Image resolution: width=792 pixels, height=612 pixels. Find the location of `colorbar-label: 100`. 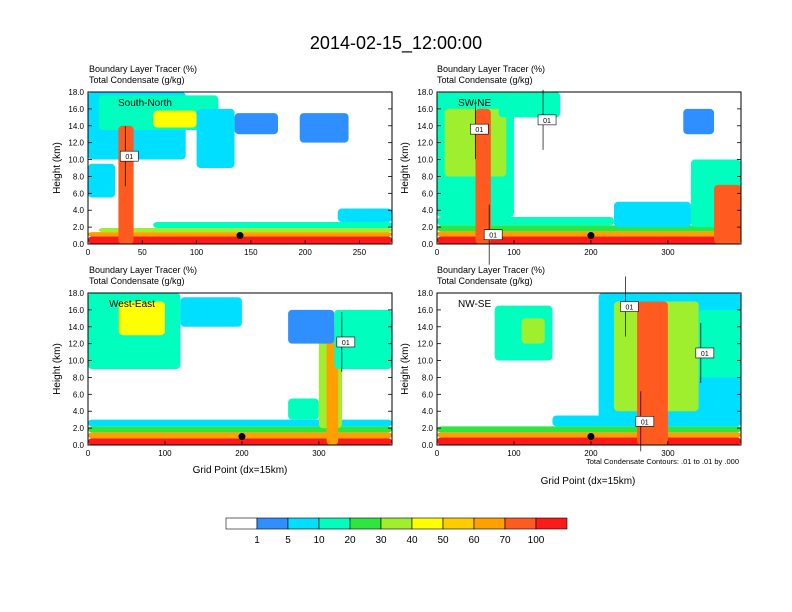

colorbar-label: 100 is located at coordinates (536, 540).